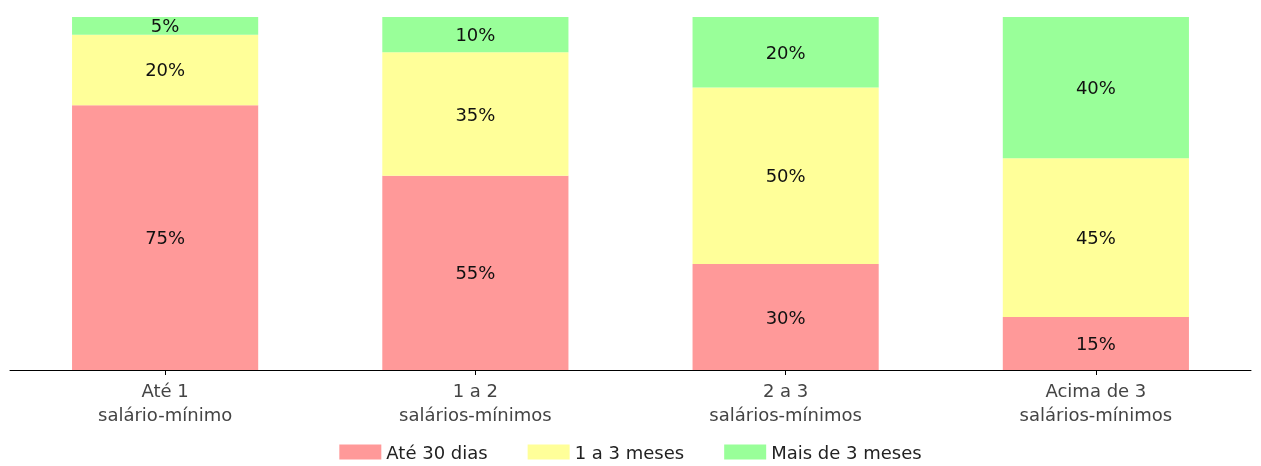 The image size is (1261, 466). What do you see at coordinates (165, 402) in the screenshot?
I see `x-tick-label: Até 1 salário-mínimo` at bounding box center [165, 402].